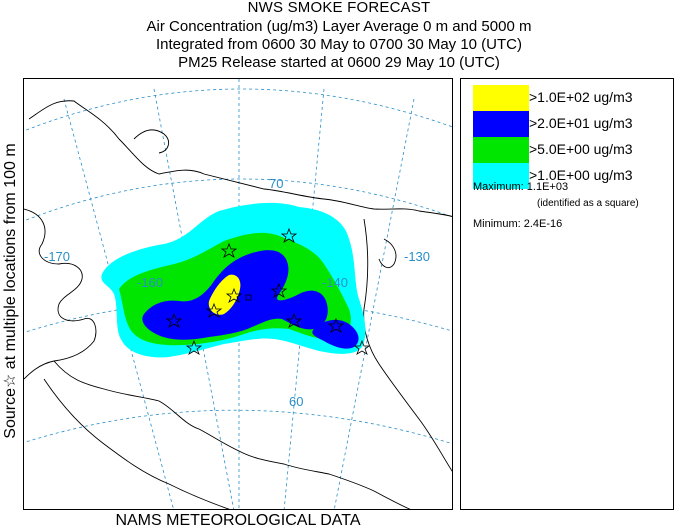 The height and width of the screenshot is (532, 678). What do you see at coordinates (581, 97) in the screenshot?
I see `legend-label: >1.0E+02 ug/m3` at bounding box center [581, 97].